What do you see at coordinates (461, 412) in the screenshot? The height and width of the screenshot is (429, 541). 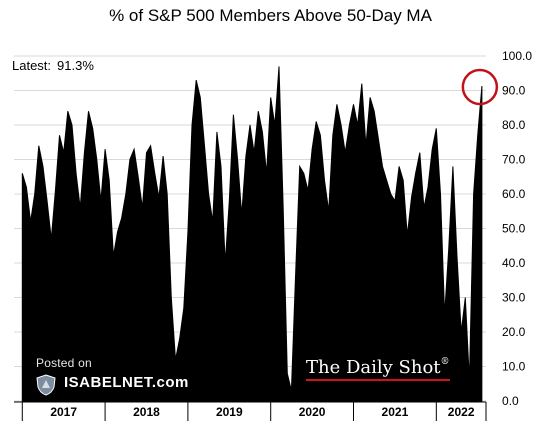 I see `x-tick-label: 2022` at bounding box center [461, 412].